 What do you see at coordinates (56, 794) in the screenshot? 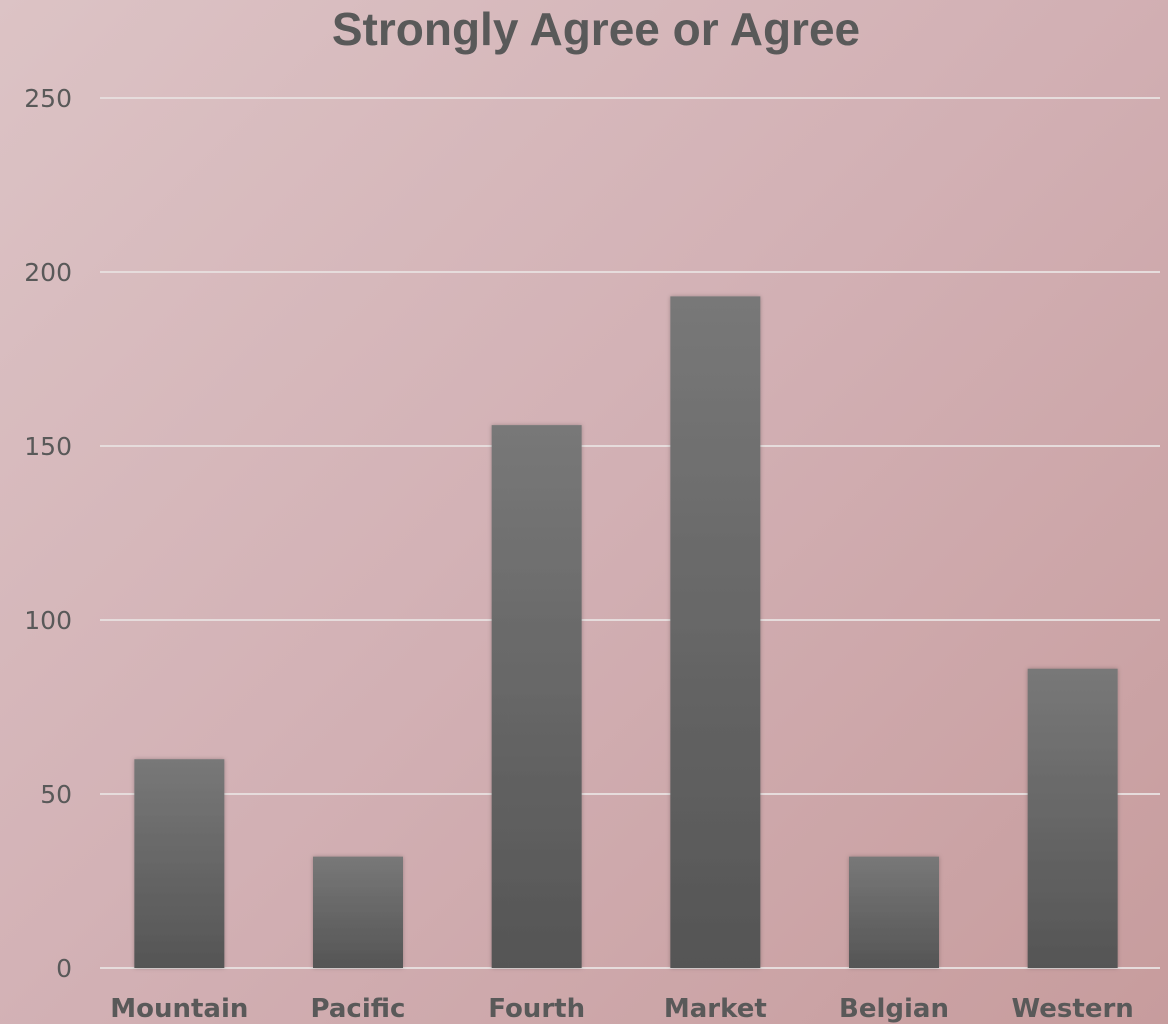
I see `y-tick-label: 50` at bounding box center [56, 794].